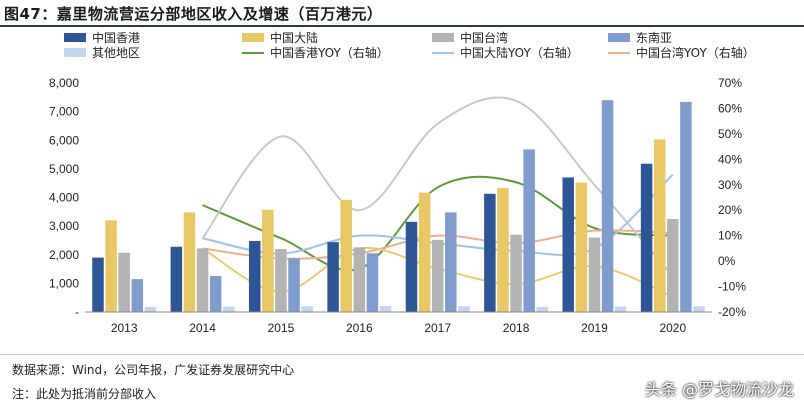 This screenshot has height=412, width=804. Describe the element at coordinates (84, 394) in the screenshot. I see `footnote: 注：此处为抵消前分部收入` at that location.